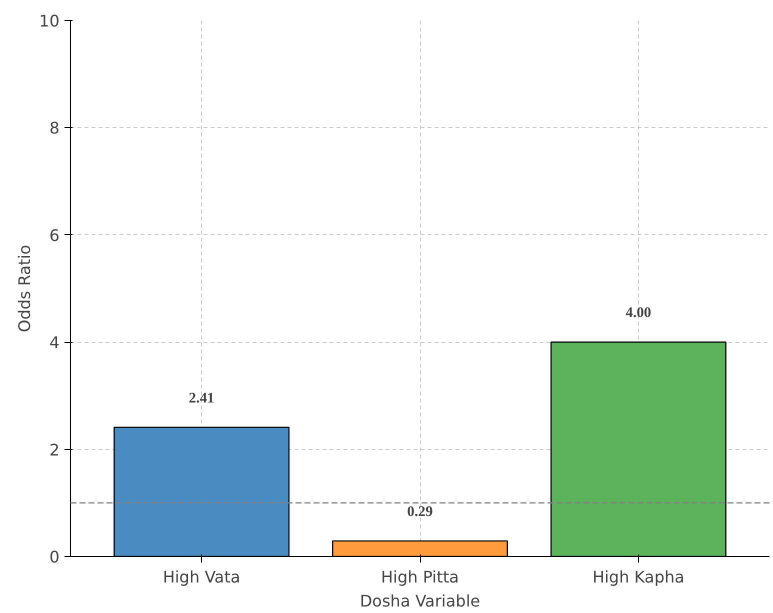 The height and width of the screenshot is (613, 773). Describe the element at coordinates (420, 512) in the screenshot. I see `data-label: 0.29` at that location.